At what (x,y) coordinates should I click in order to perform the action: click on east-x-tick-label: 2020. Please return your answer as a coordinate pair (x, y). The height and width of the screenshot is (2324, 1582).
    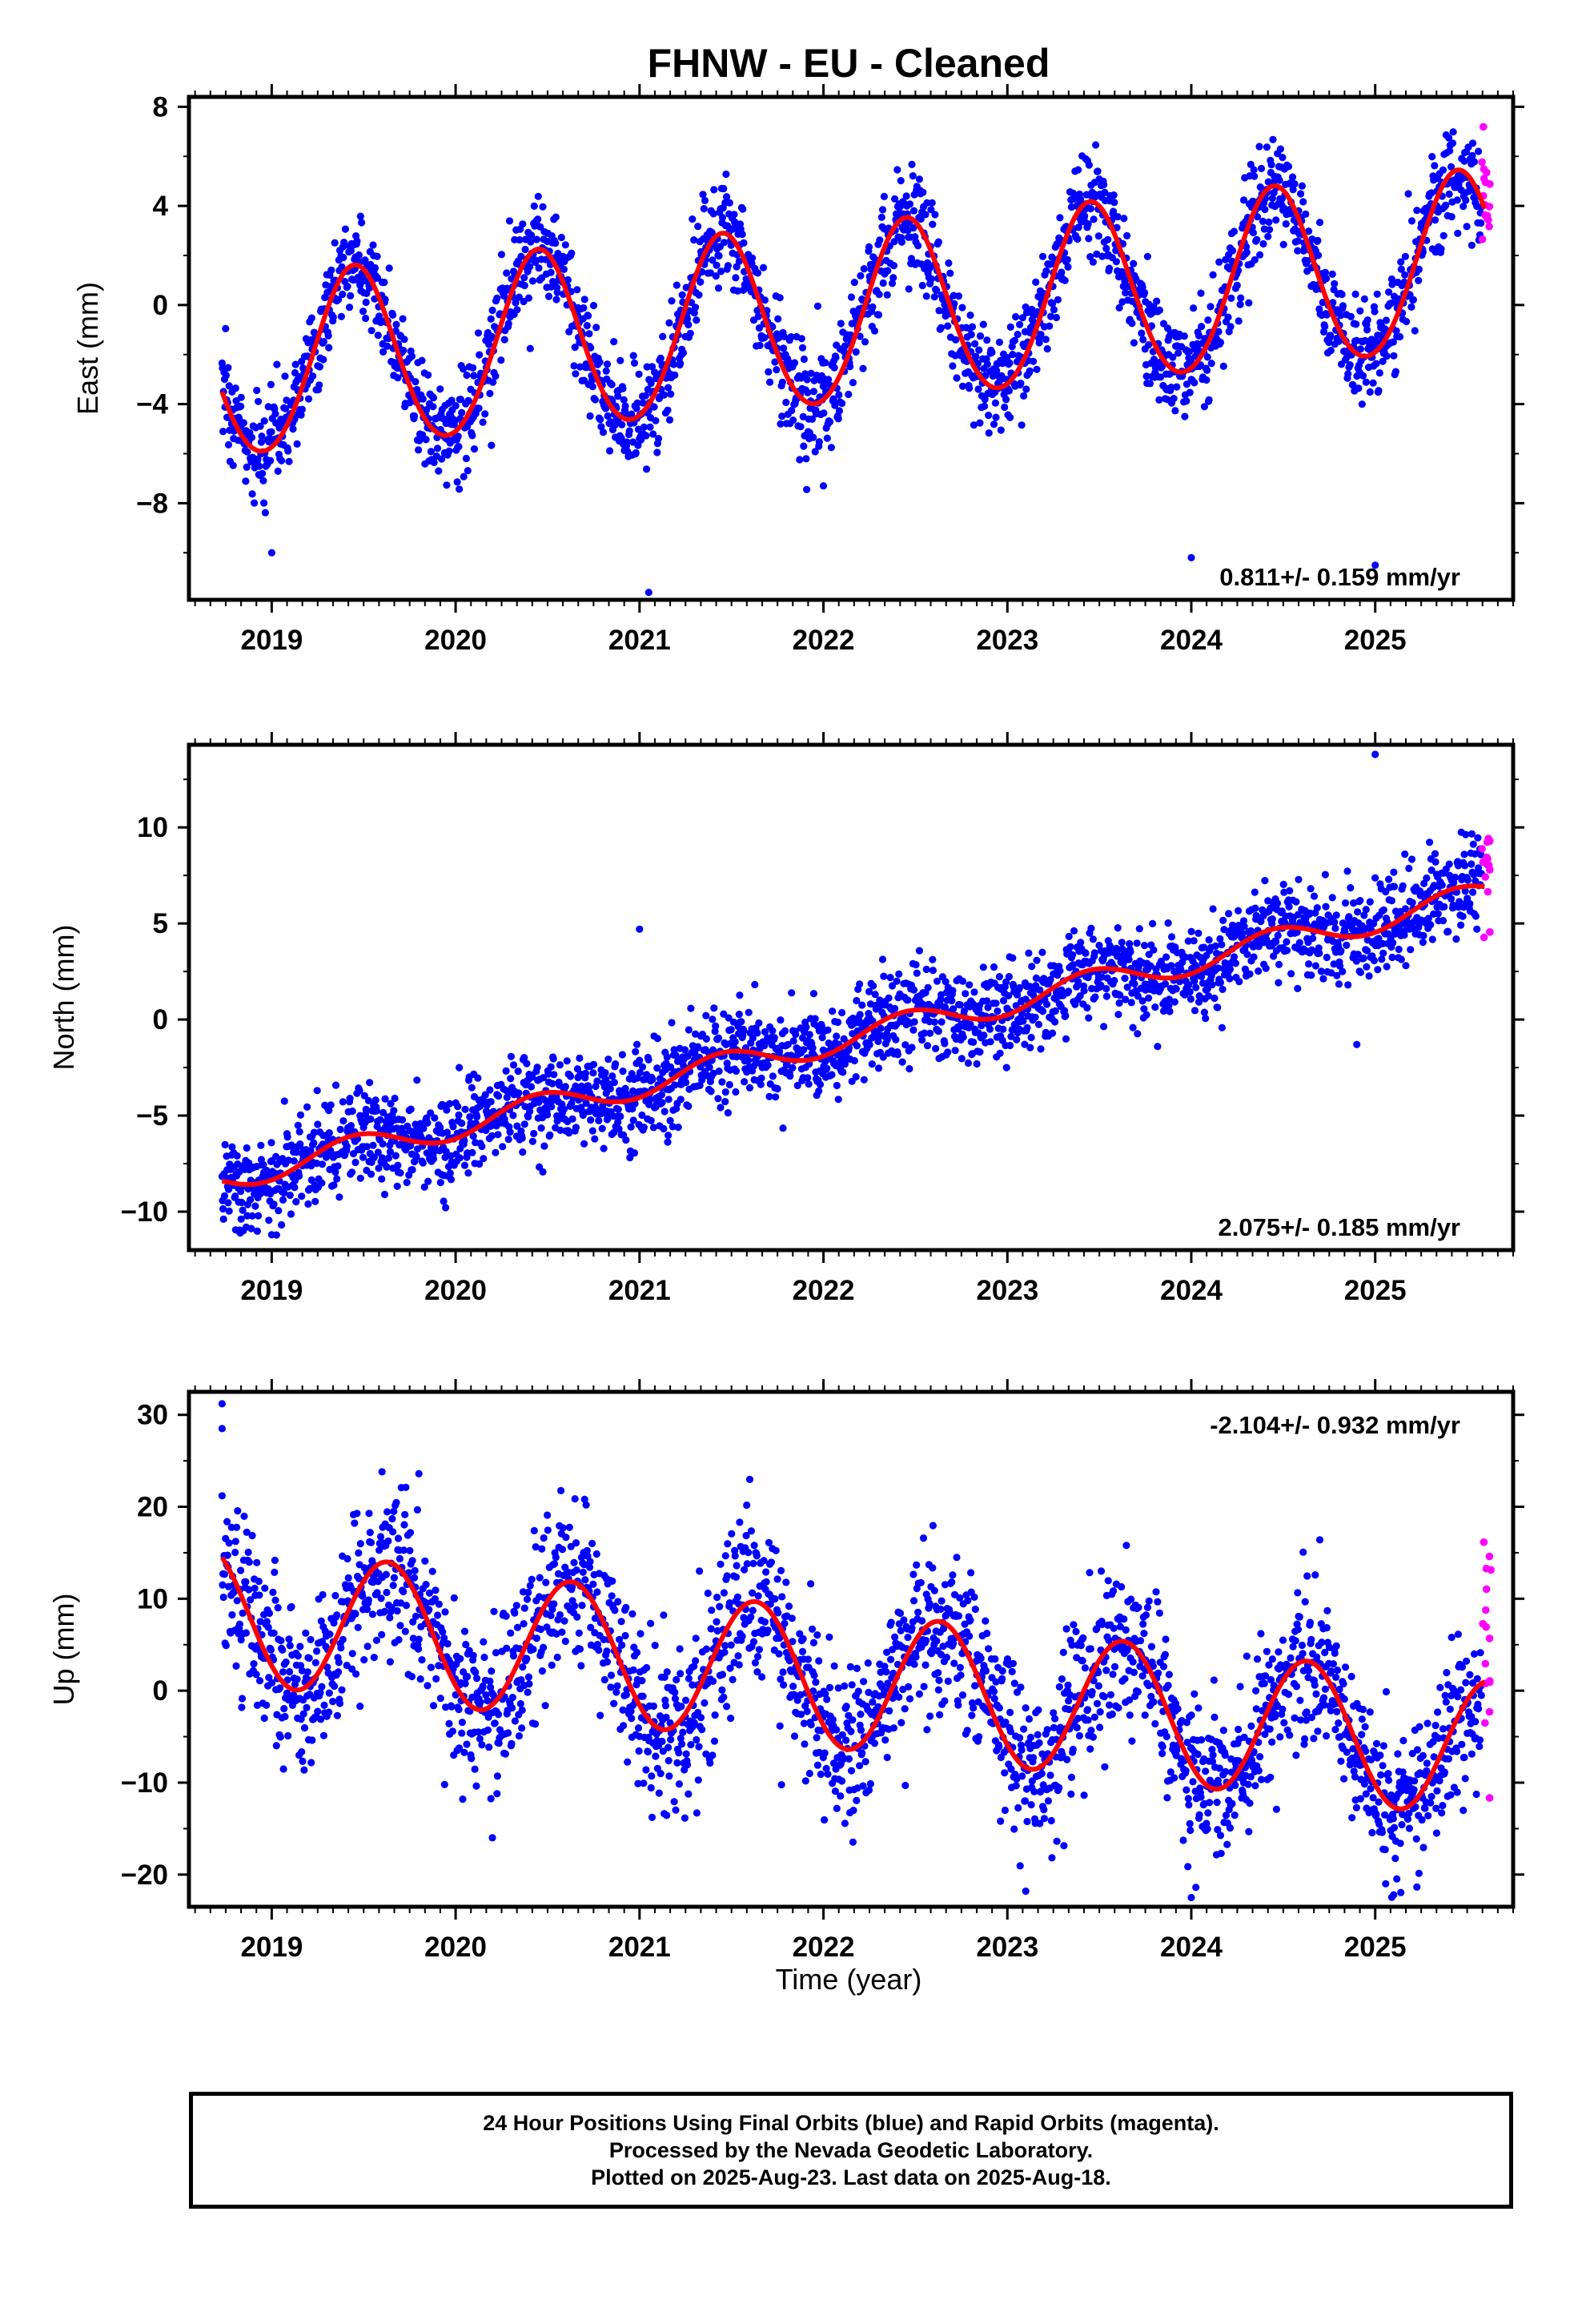
    Looking at the image, I should click on (456, 640).